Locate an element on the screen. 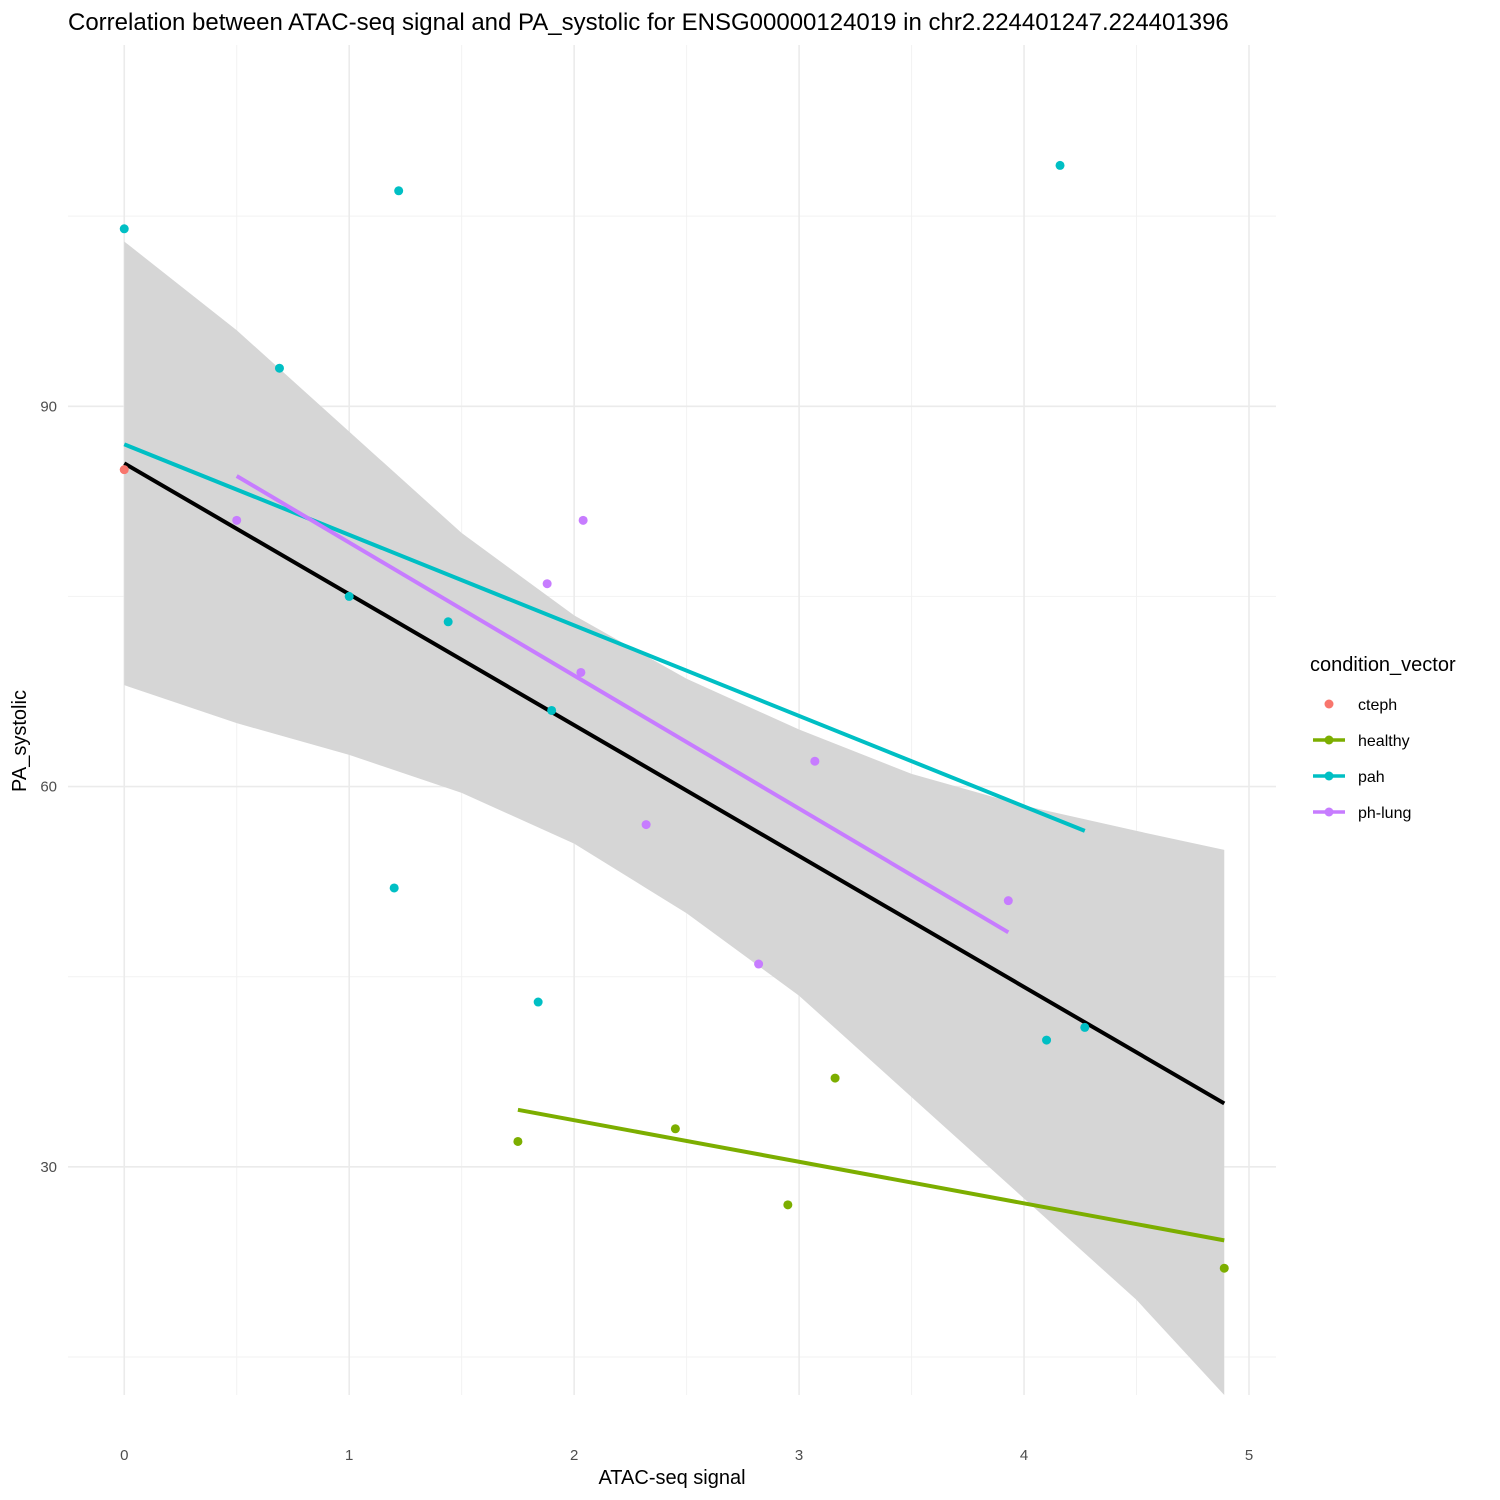 Image resolution: width=1500 pixels, height=1500 pixels. y-tick-label: 90 is located at coordinates (48, 406).